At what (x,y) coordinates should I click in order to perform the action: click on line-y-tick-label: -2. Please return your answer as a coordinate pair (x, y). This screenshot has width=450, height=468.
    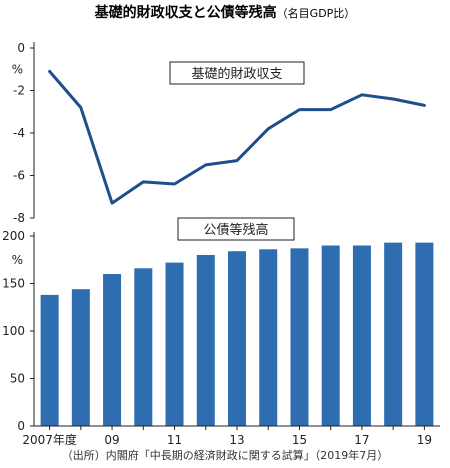
    Looking at the image, I should click on (19, 91).